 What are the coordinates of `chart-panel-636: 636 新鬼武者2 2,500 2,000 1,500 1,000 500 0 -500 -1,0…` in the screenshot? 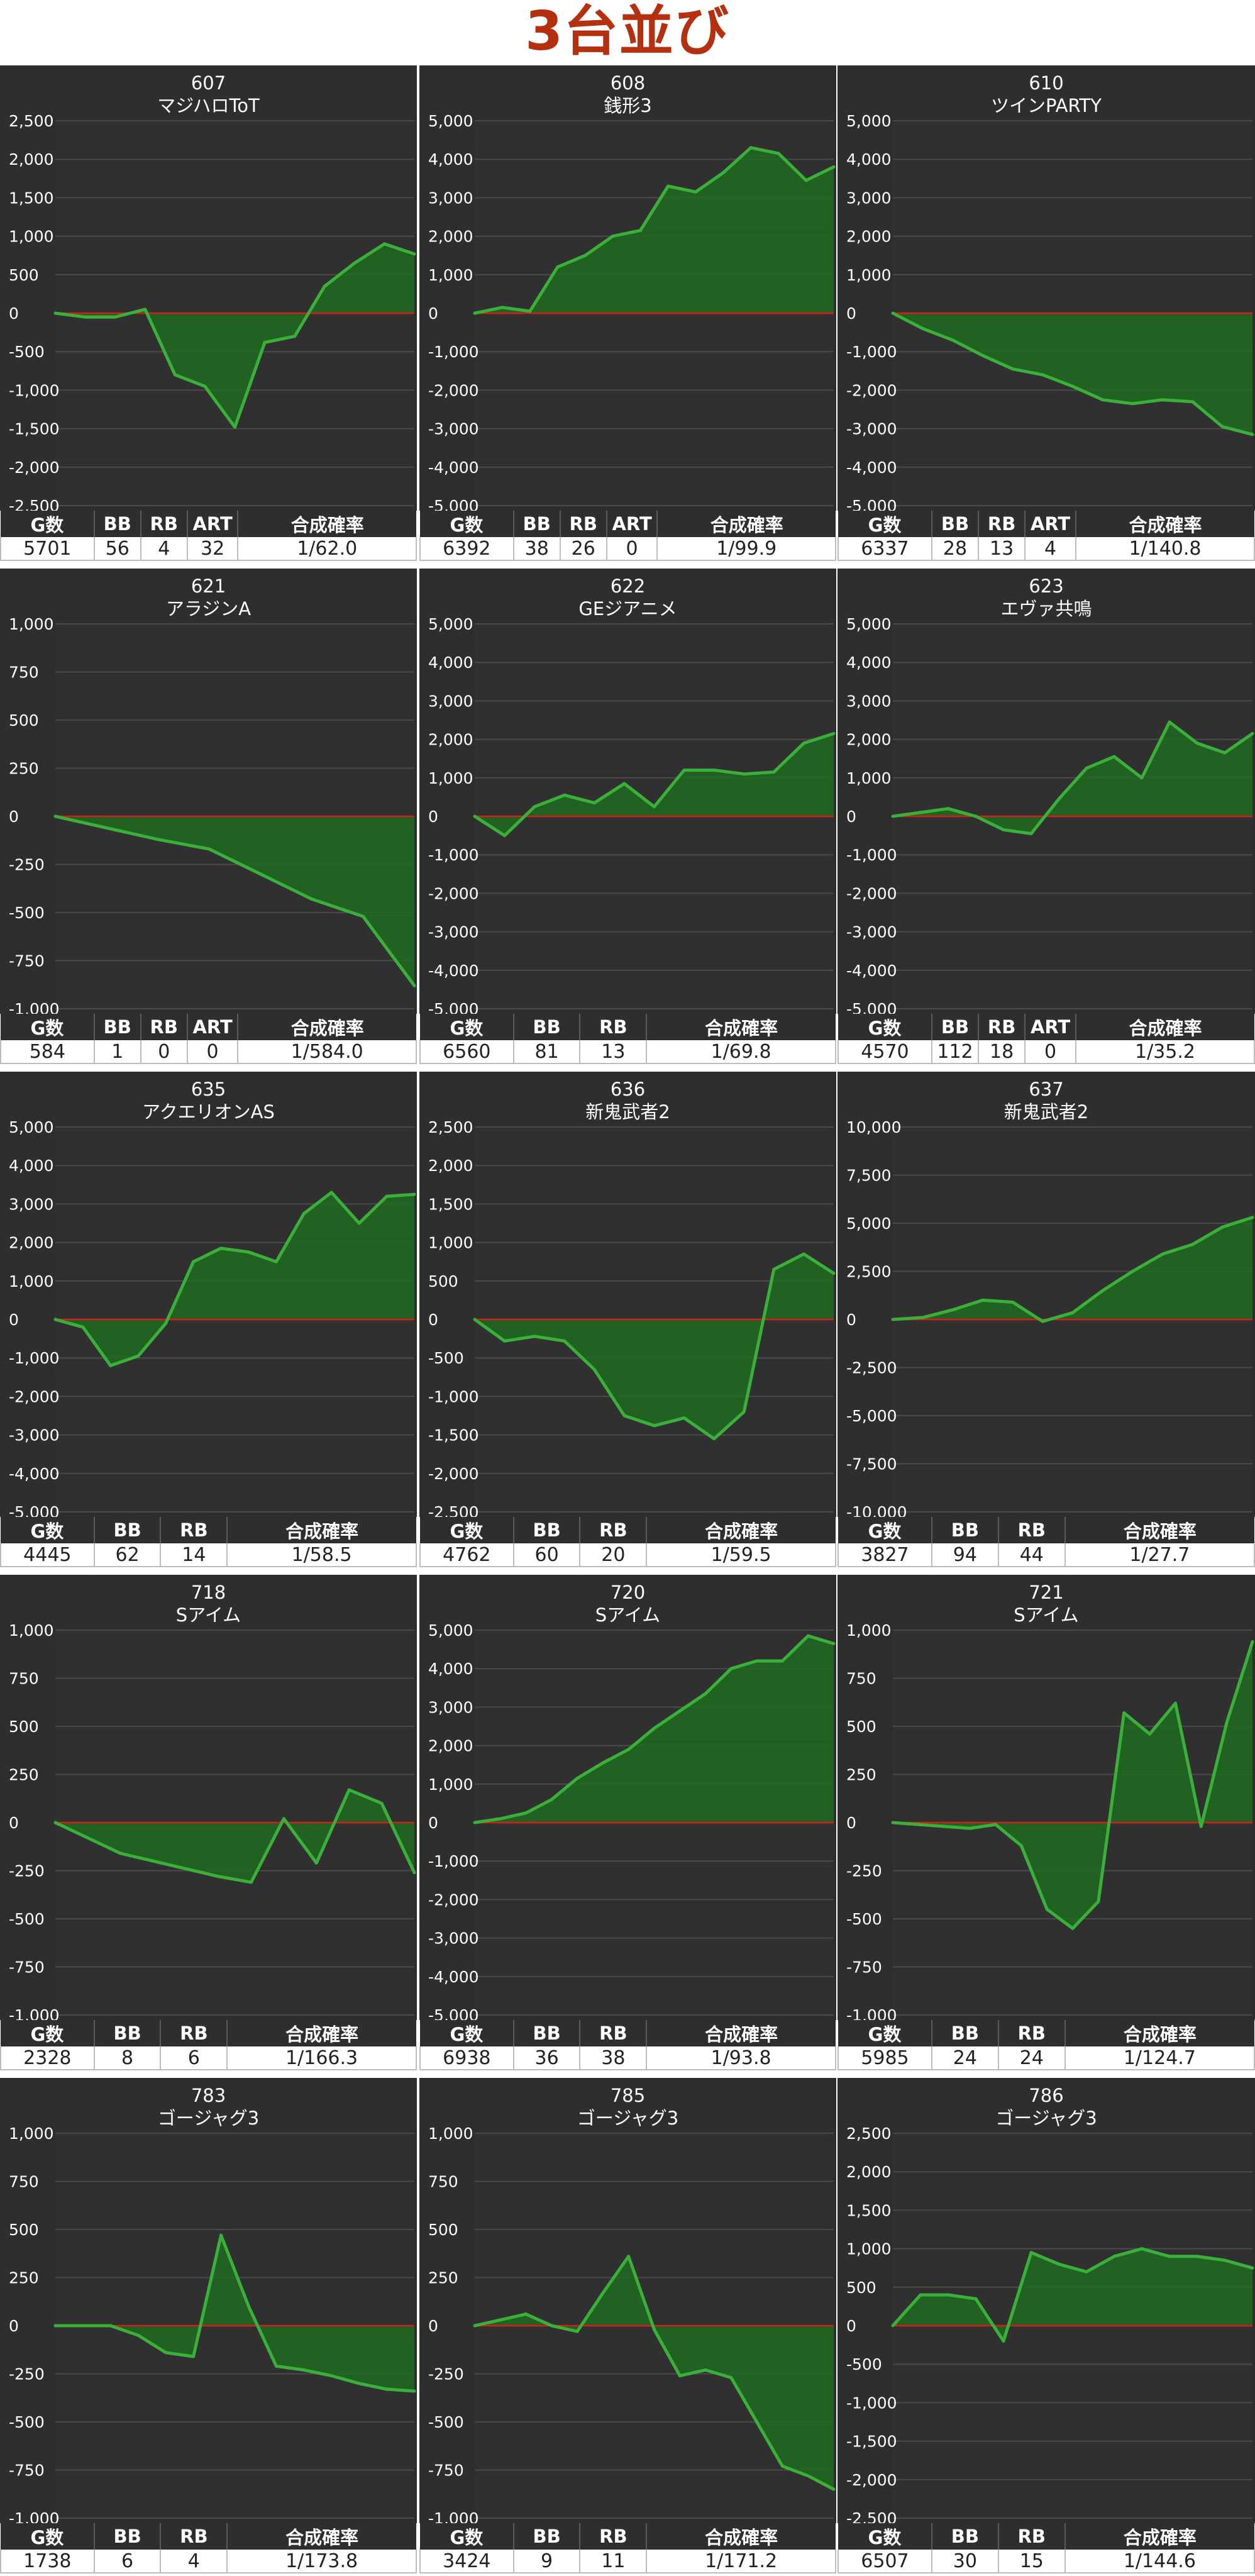 It's located at (627, 1319).